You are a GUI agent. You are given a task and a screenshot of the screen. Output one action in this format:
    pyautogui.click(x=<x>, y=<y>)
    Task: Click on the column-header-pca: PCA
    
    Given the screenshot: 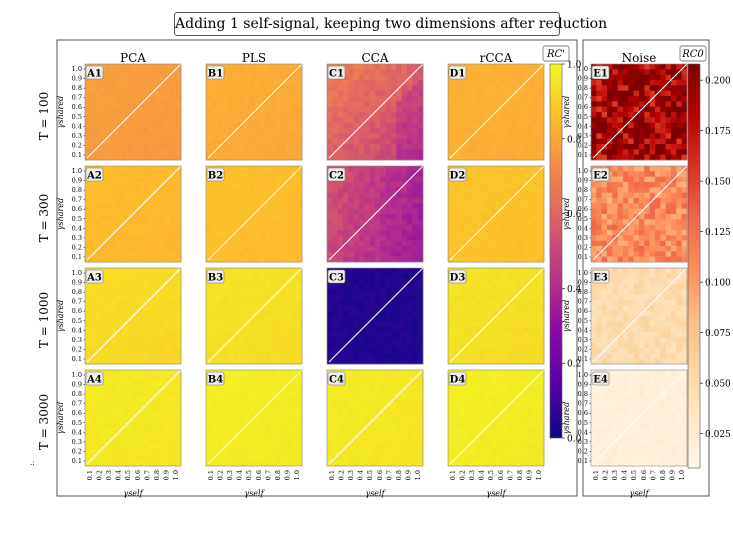 What is the action you would take?
    pyautogui.click(x=133, y=58)
    